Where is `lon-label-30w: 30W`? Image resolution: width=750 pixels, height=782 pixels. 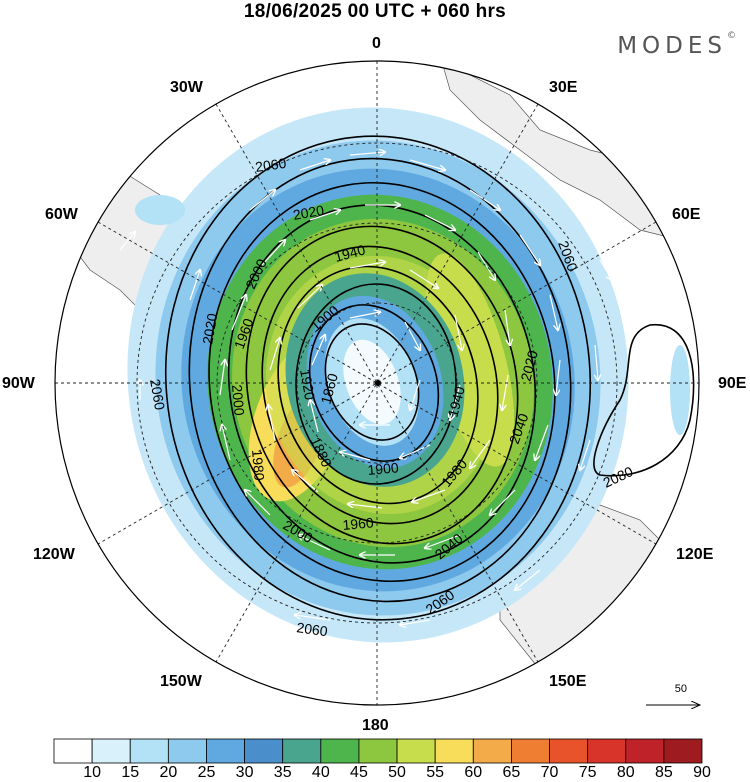 lon-label-30w: 30W is located at coordinates (186, 87).